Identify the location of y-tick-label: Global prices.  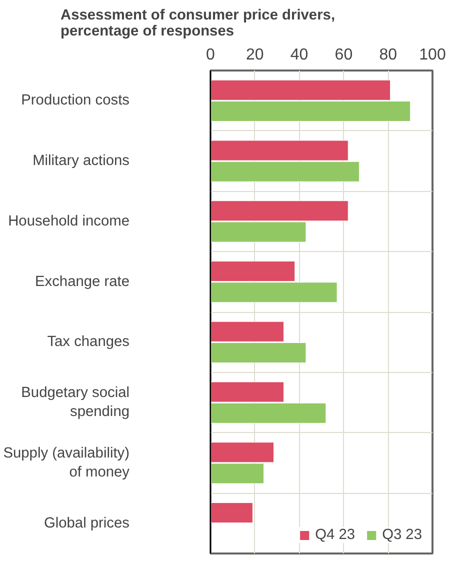
(87, 523).